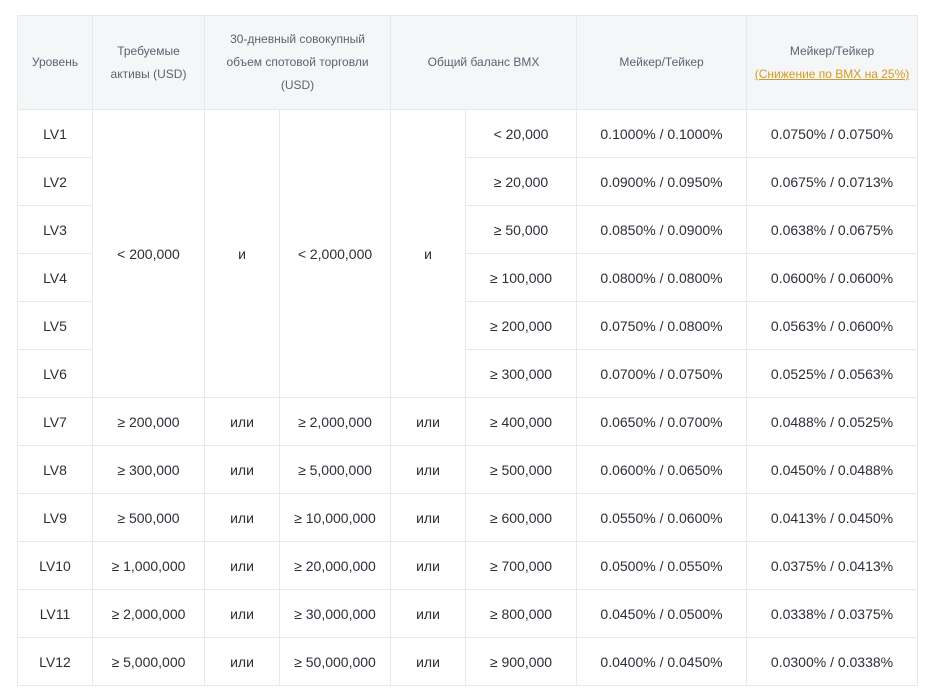 This screenshot has width=933, height=699. Describe the element at coordinates (832, 421) in the screenshot. I see `cell-maker-taker-discount: 0.0488% / 0.0525%` at that location.